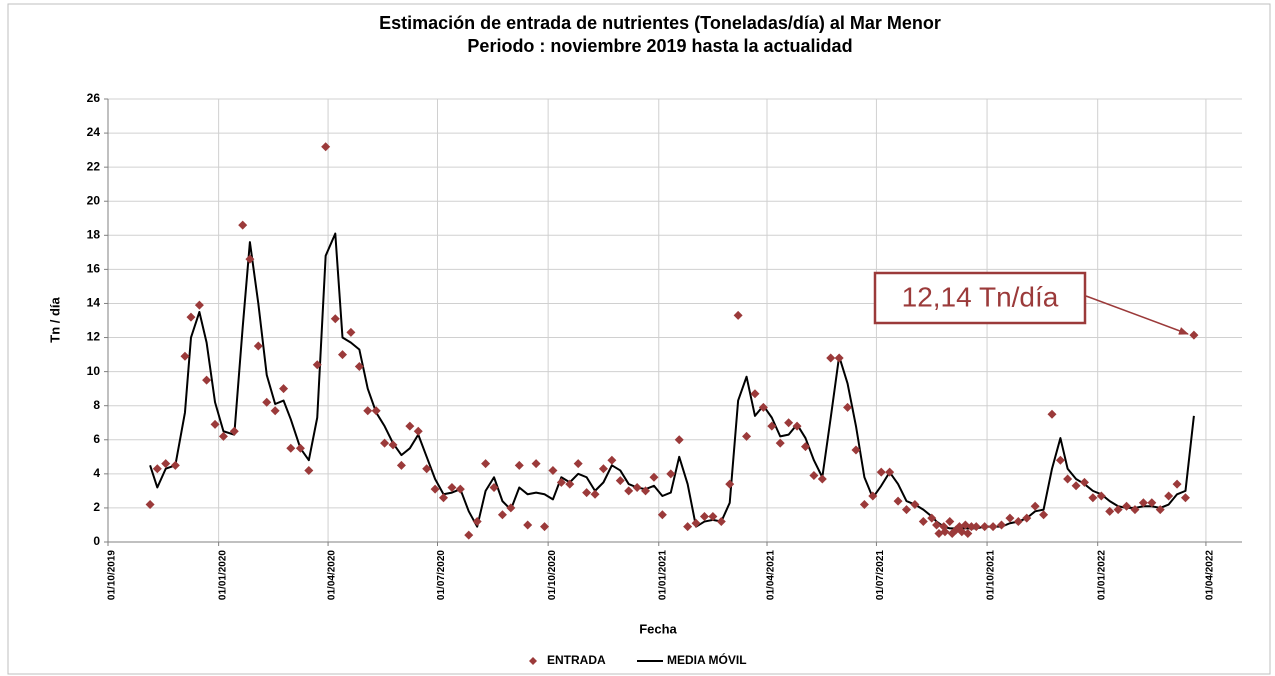 This screenshot has height=676, width=1275. I want to click on y-tick-label: 26, so click(94, 98).